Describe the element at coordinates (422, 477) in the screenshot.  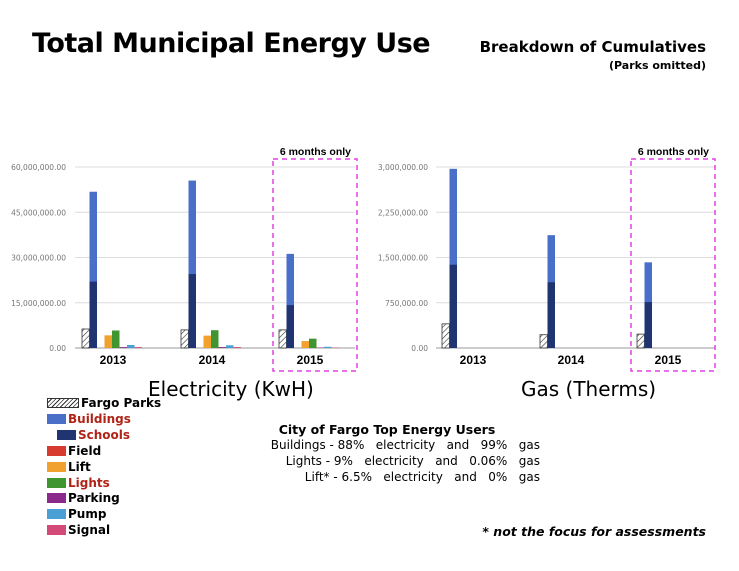
I see `summary-line: Lift* - 6.5% electricity and 0% gas` at that location.